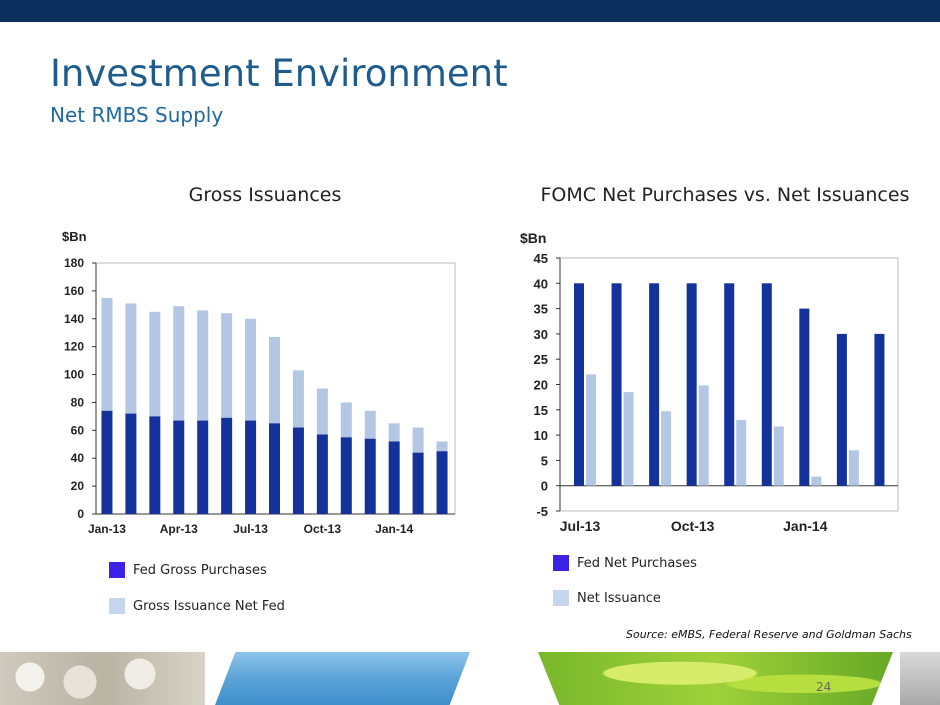  What do you see at coordinates (725, 195) in the screenshot?
I see `chart-title-fomc: FOMC Net Purchases vs. Net Issuances` at bounding box center [725, 195].